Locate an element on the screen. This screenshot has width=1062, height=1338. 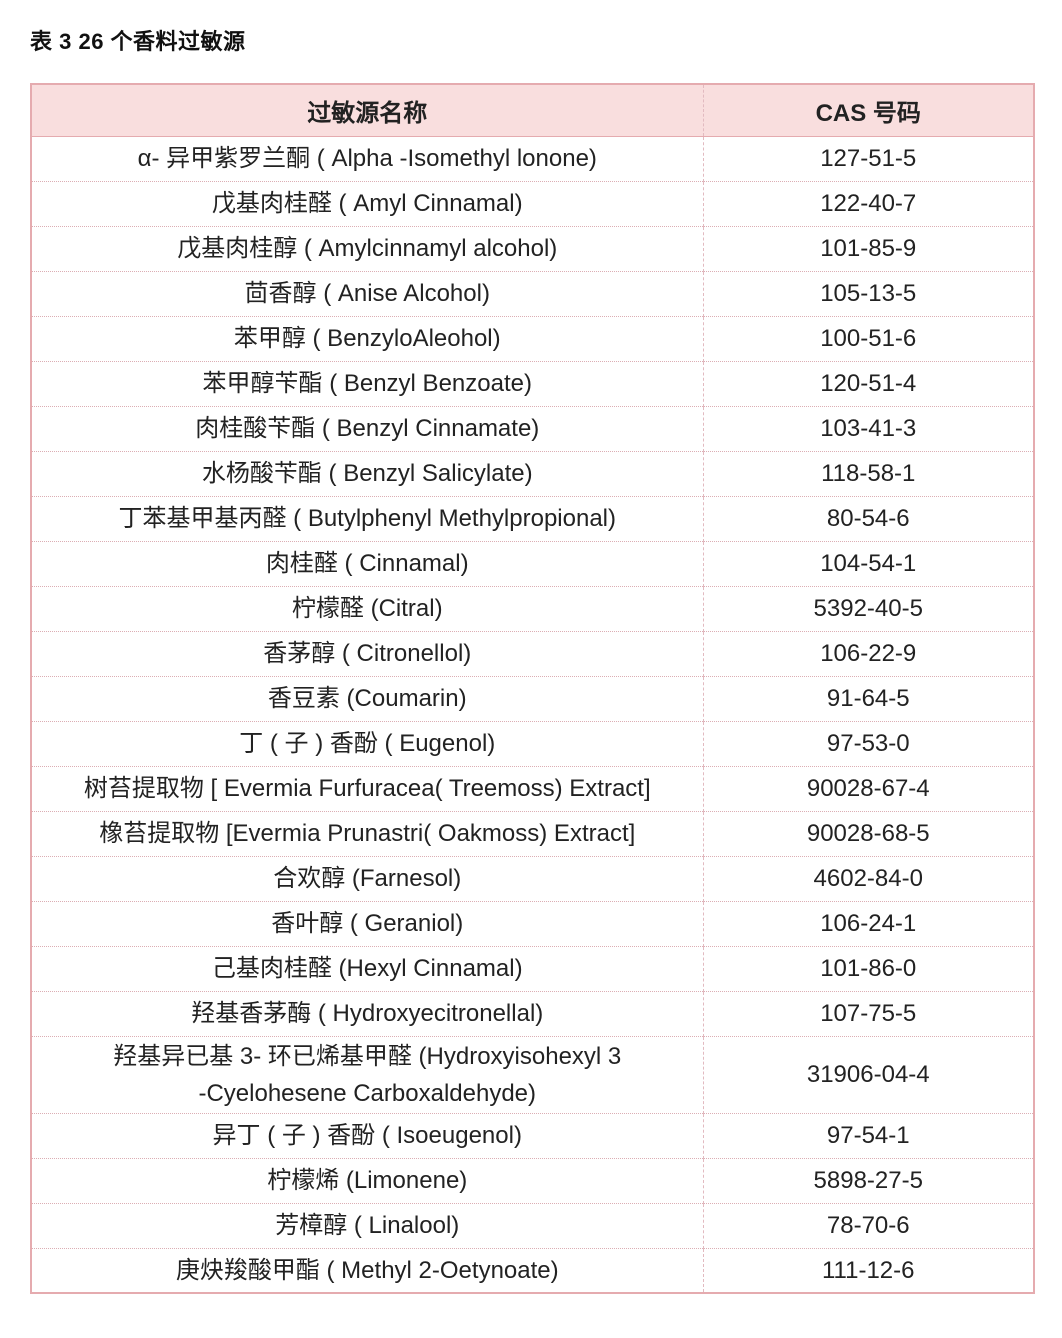
cas-number-cell: 97-54-1 is located at coordinates (868, 1135).